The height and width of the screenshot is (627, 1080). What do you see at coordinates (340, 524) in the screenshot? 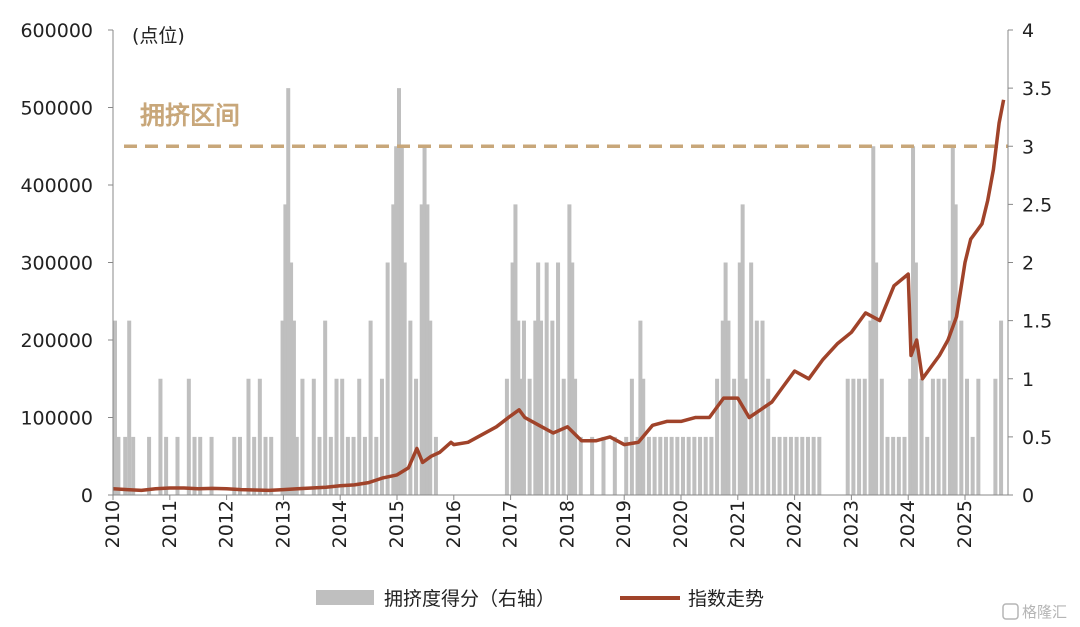
I see `x-tick-label-2014: 2014` at bounding box center [340, 524].